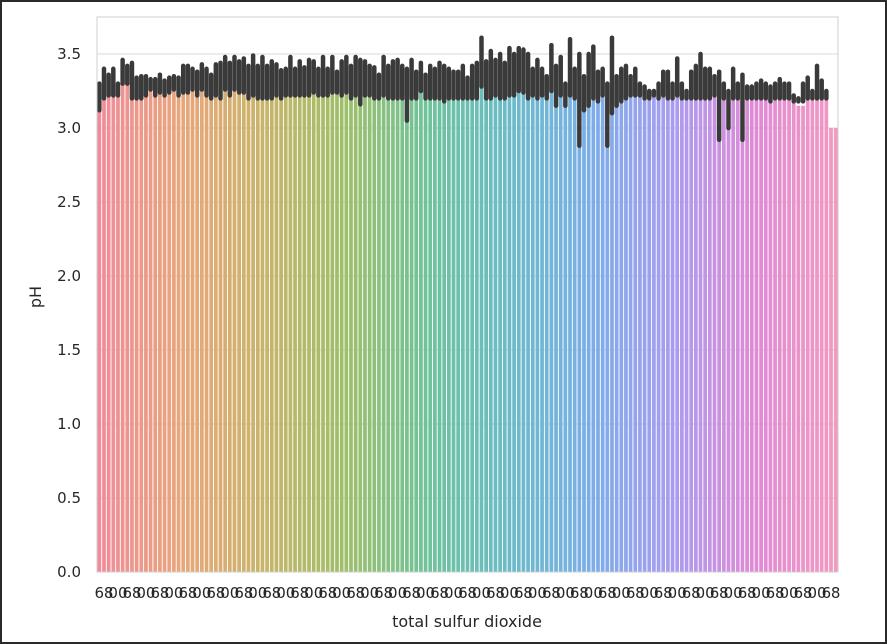  Describe the element at coordinates (35, 297) in the screenshot. I see `y-axis-label: pH` at that location.